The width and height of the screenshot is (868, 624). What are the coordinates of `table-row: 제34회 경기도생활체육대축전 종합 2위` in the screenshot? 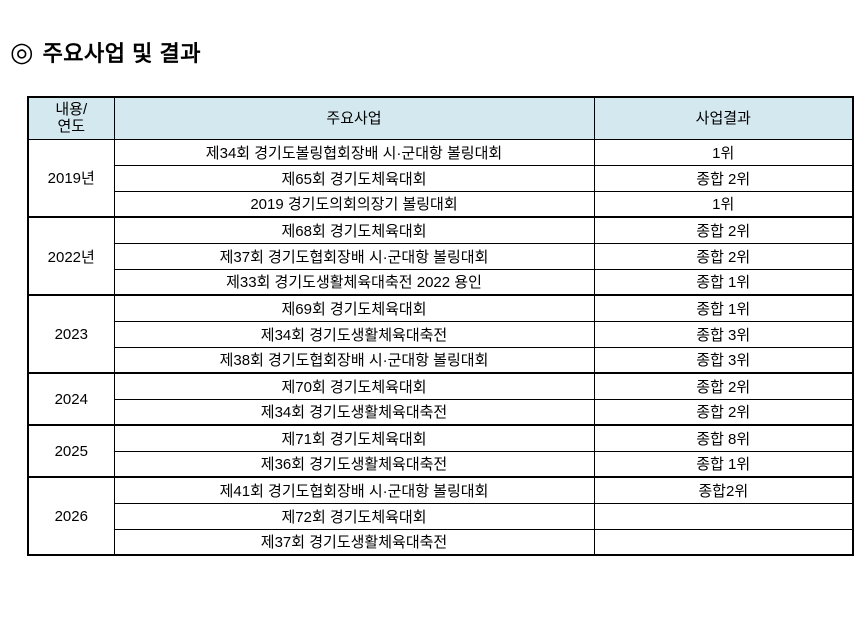 It's located at (441, 412).